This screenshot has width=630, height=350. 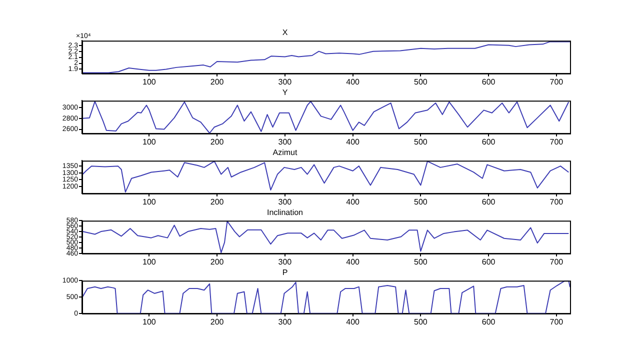 What do you see at coordinates (285, 33) in the screenshot?
I see `chart-title: X` at bounding box center [285, 33].